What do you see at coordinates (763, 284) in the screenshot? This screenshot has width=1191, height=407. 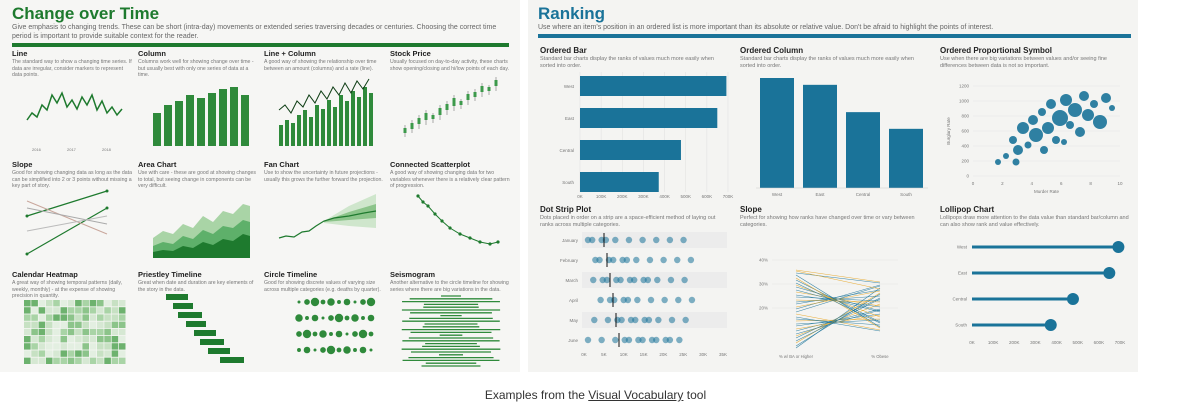 I see `y-tick-label: 30%` at bounding box center [763, 284].